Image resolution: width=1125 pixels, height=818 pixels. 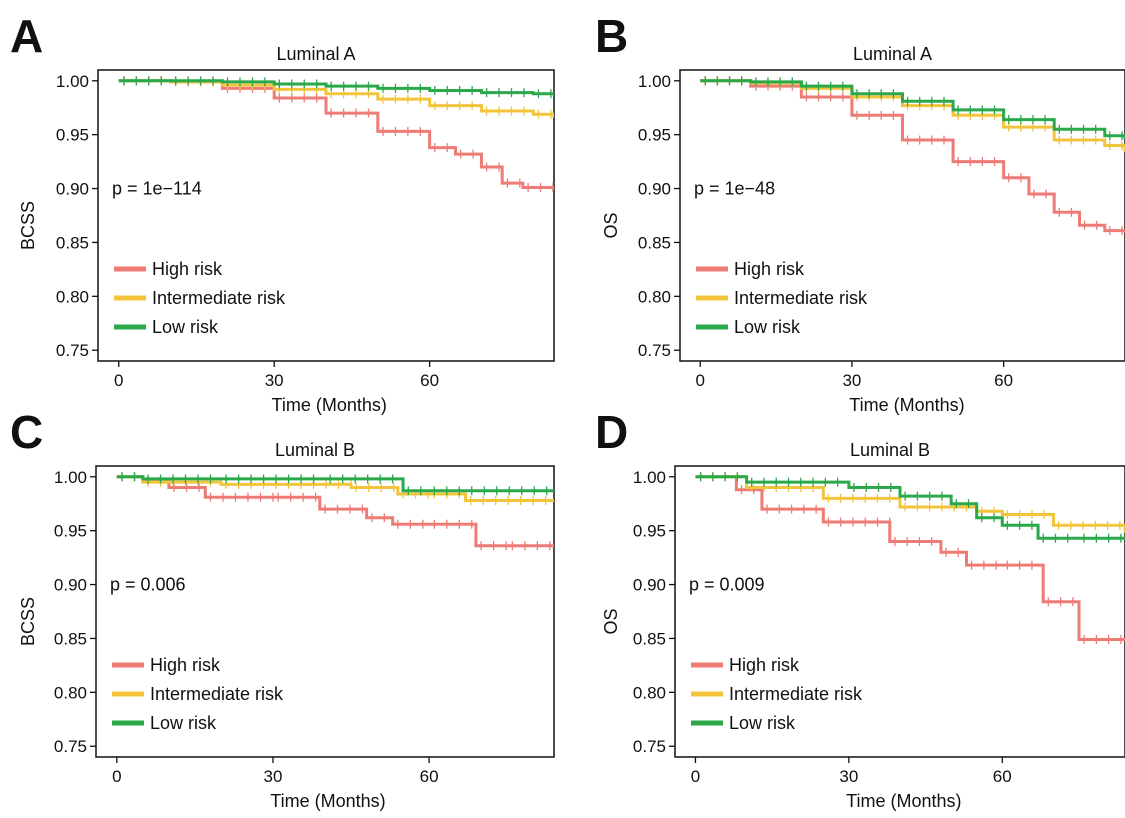 What do you see at coordinates (910, 504) in the screenshot?
I see `survival-curve-intermediate-risk` at bounding box center [910, 504].